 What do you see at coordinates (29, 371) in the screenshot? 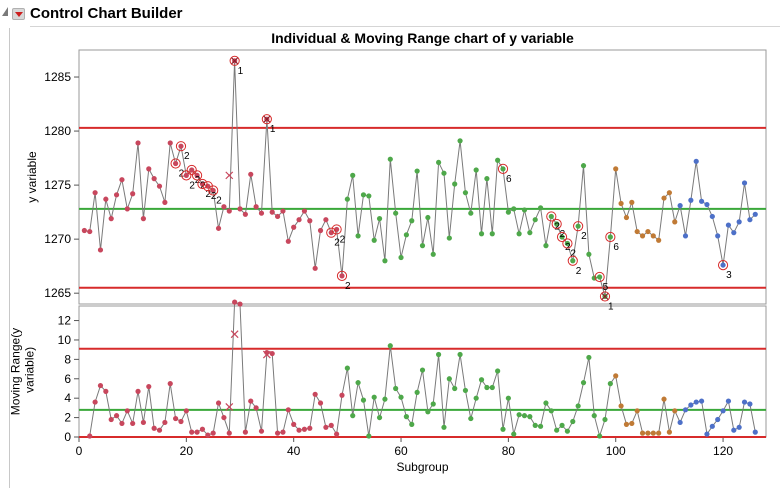
I see `moving-range-y-axis-label-line: variable)` at bounding box center [29, 371].